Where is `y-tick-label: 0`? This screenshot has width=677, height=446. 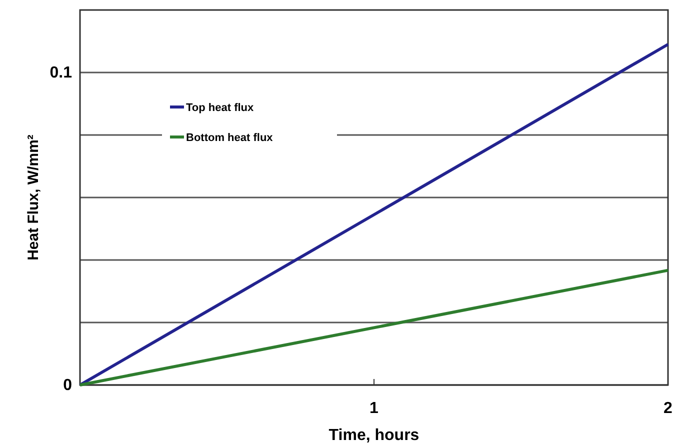
y-tick-label: 0 is located at coordinates (67, 385).